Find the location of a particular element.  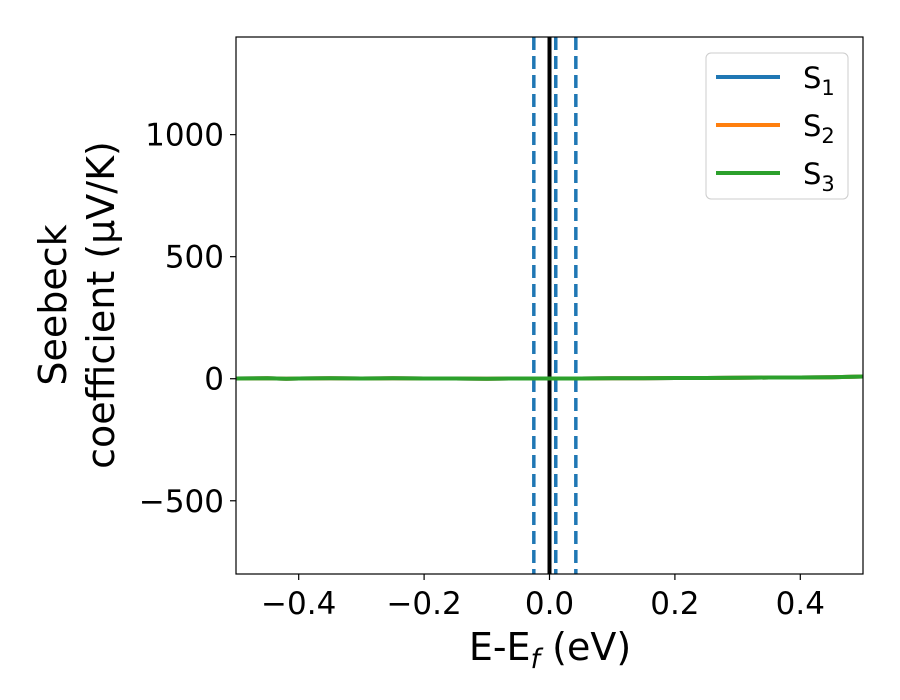

x-axis-label-unit: (eV) is located at coordinates (585, 647).